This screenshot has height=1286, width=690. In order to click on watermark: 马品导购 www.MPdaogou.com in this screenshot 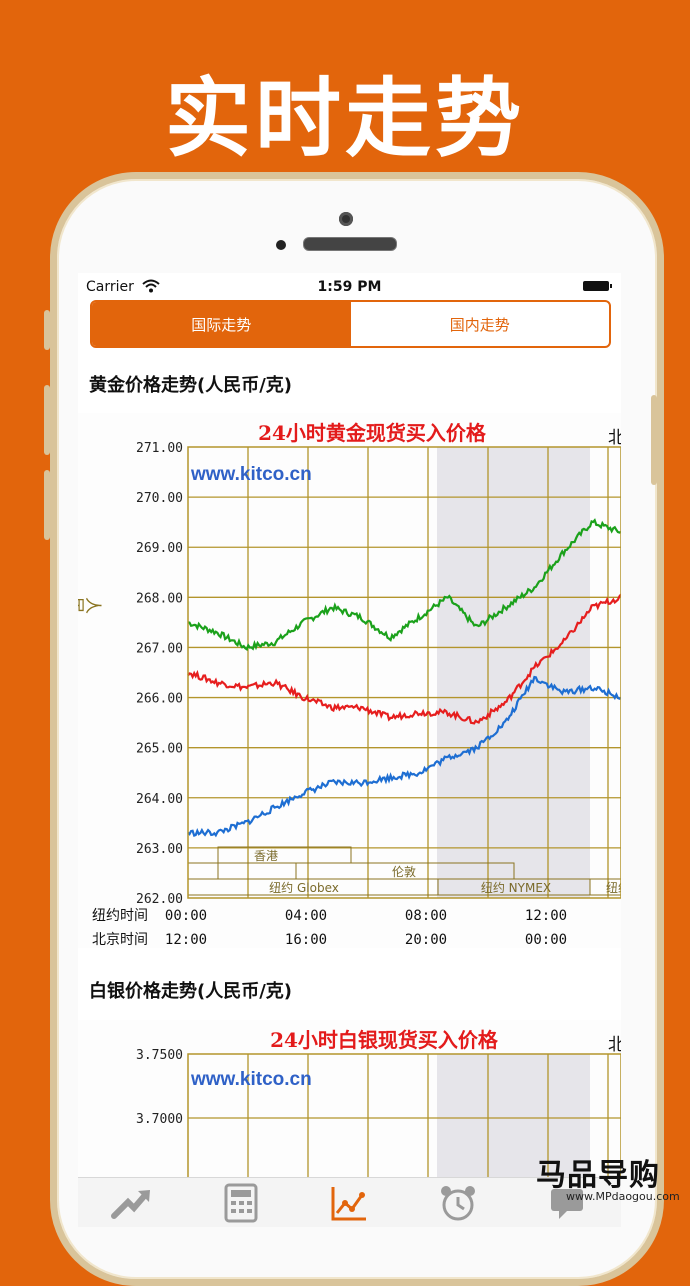, I will do `click(611, 1180)`.